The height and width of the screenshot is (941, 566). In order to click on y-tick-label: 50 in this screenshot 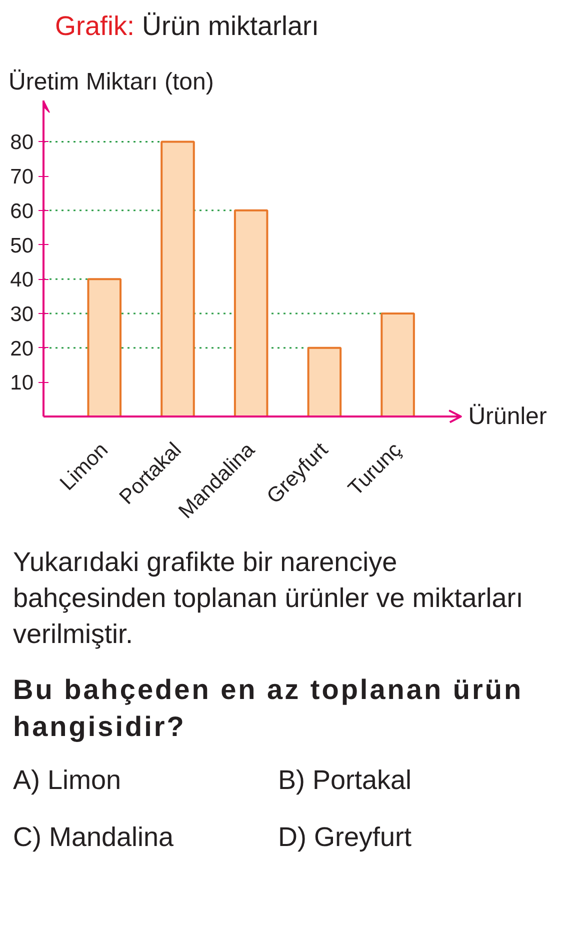, I will do `click(22, 246)`.